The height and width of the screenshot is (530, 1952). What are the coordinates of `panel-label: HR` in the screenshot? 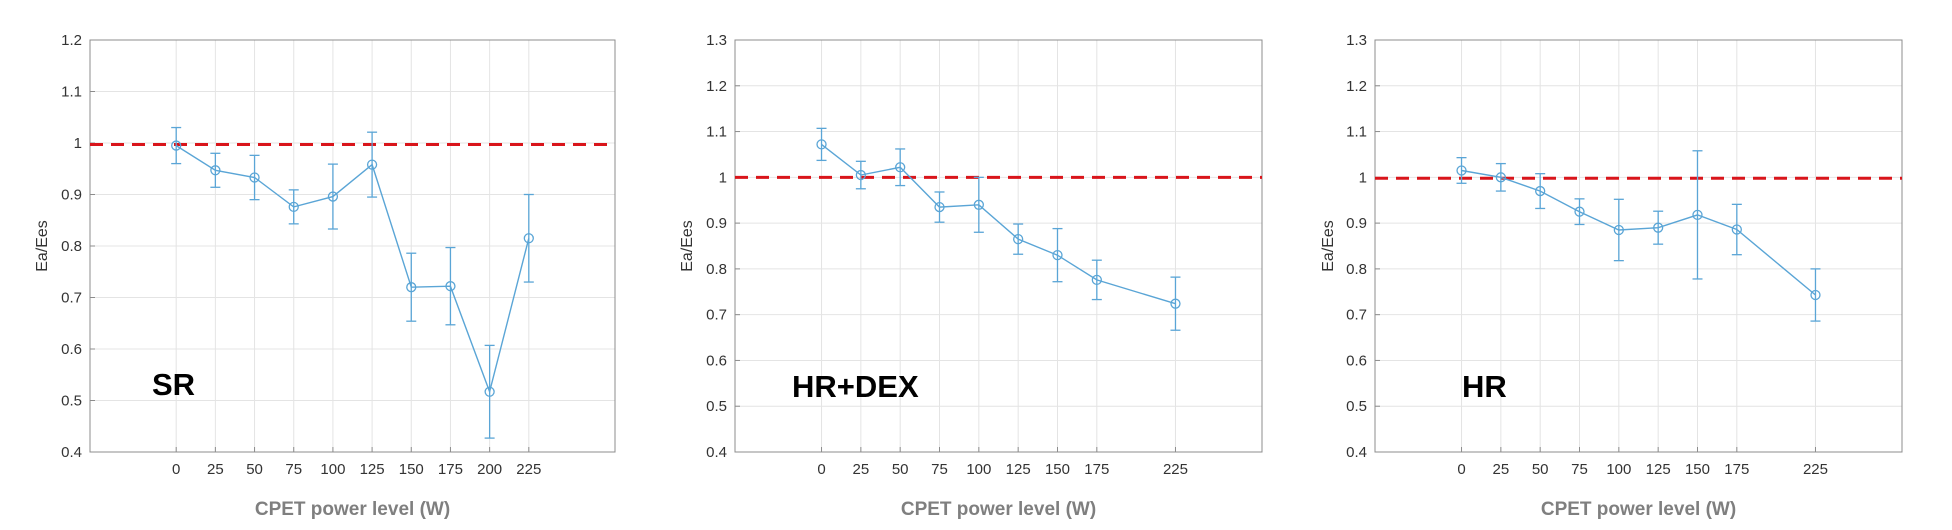 It's located at (1484, 386).